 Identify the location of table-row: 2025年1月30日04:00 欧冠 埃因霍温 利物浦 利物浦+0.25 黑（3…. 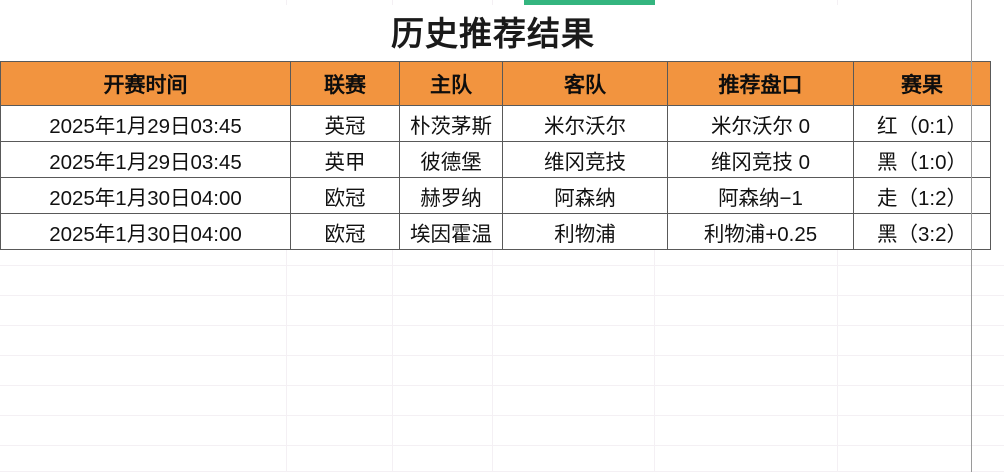
(495, 231).